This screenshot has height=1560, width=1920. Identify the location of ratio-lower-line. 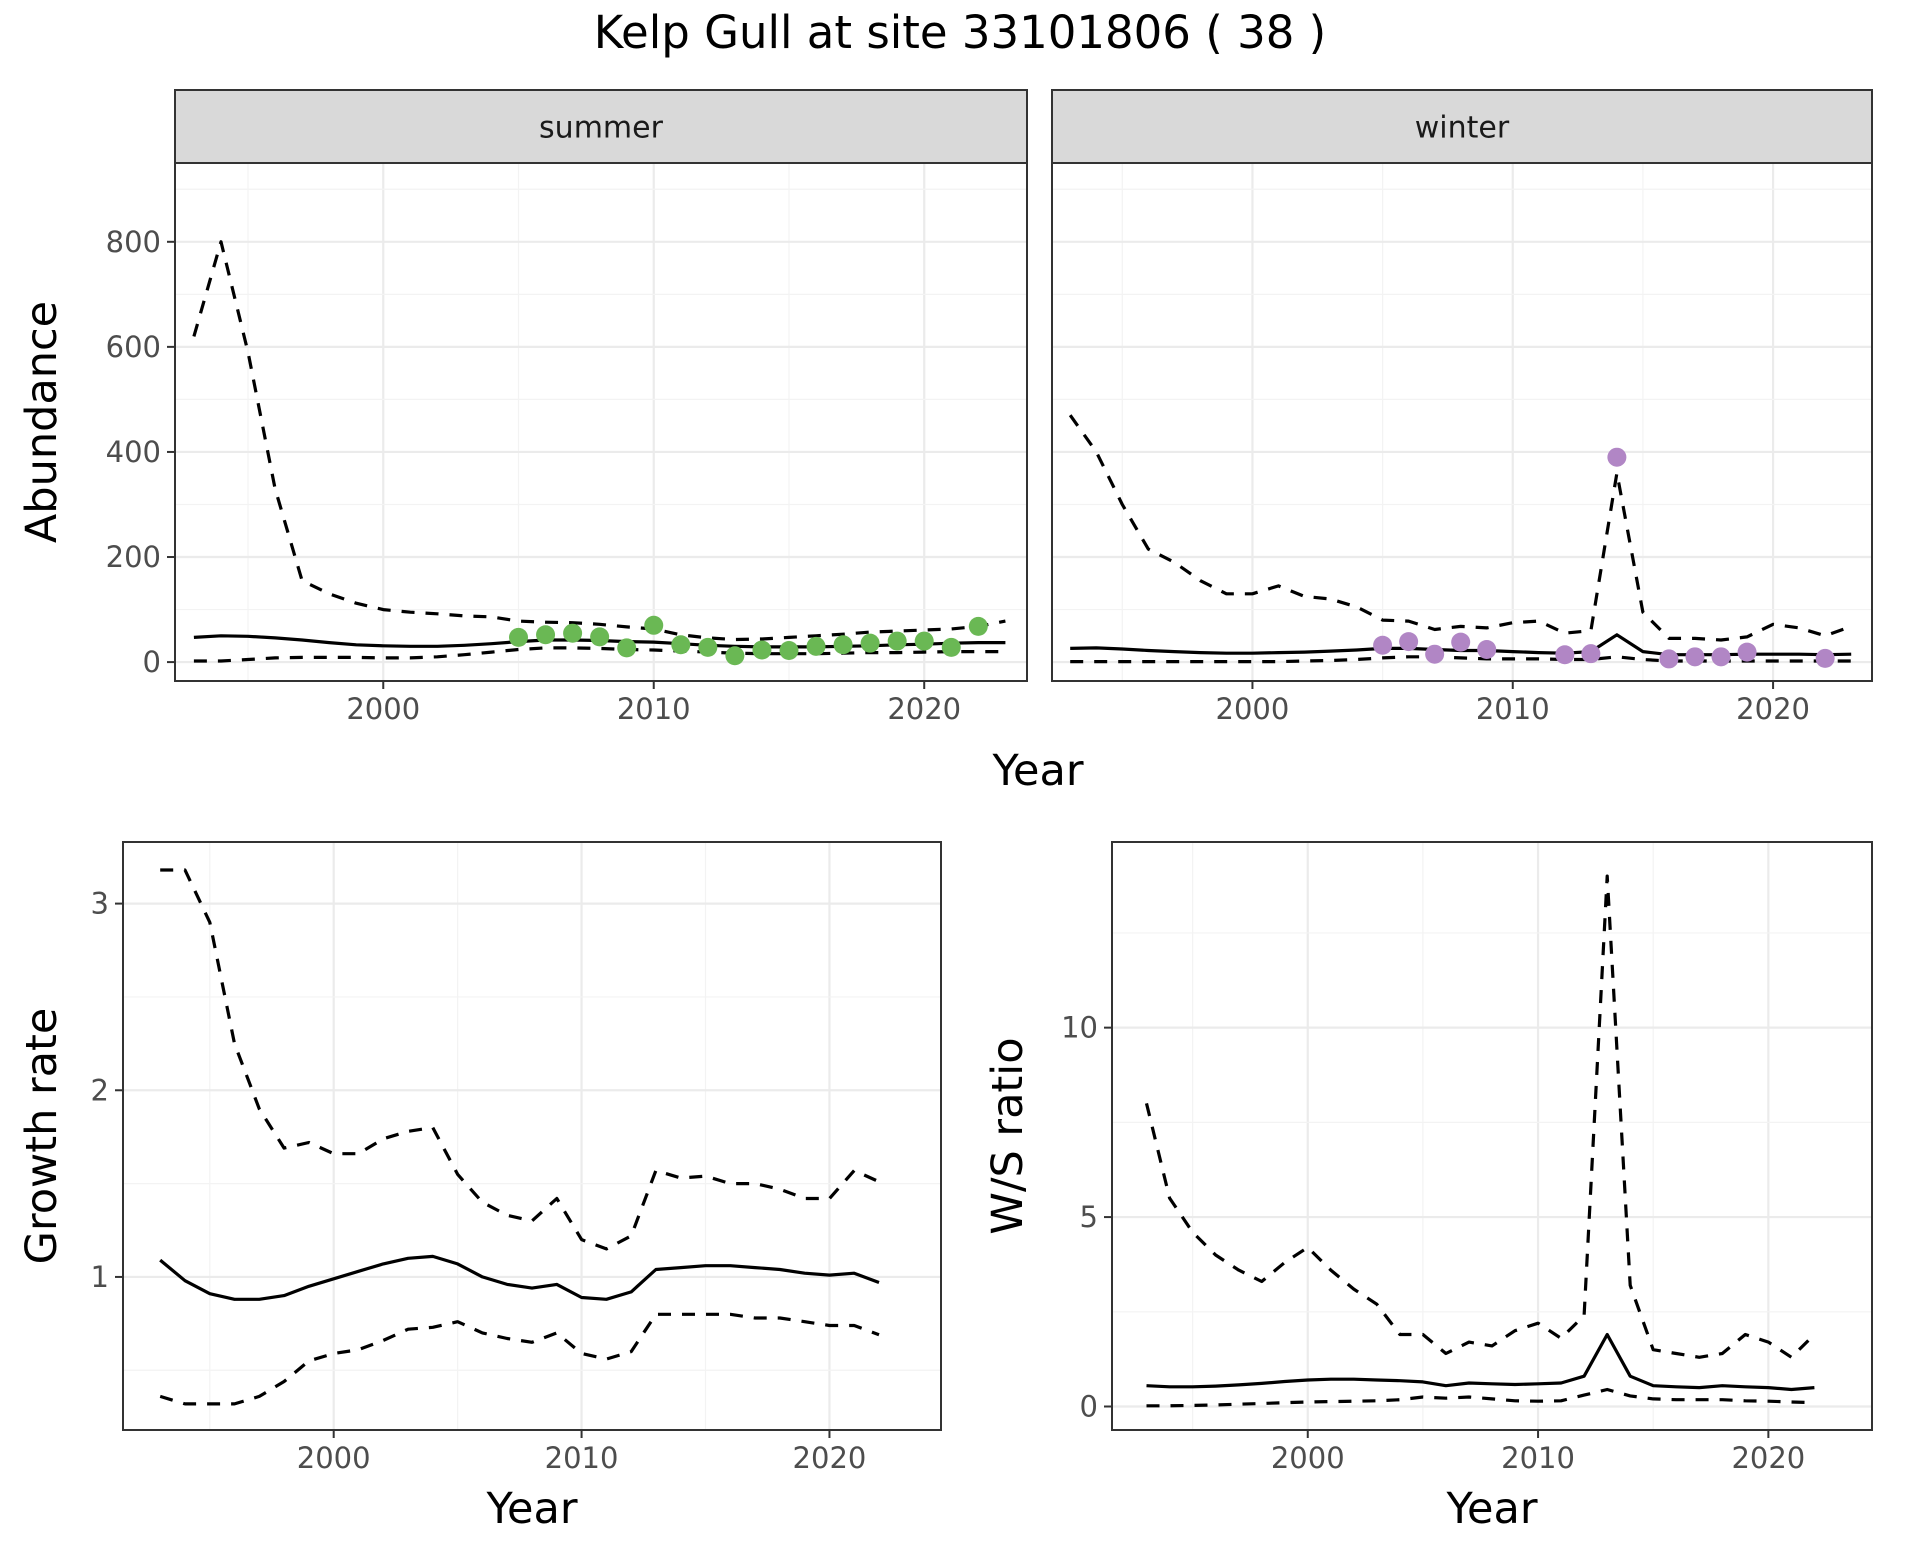
(1480, 1397).